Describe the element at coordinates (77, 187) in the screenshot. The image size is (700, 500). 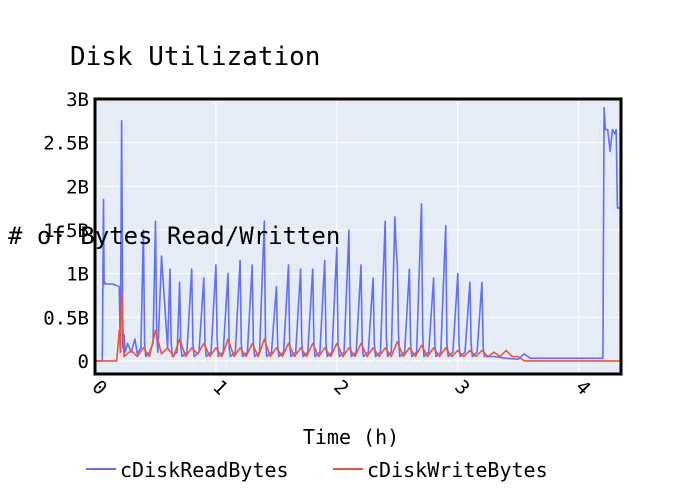
I see `y-tick-label: 2B` at that location.